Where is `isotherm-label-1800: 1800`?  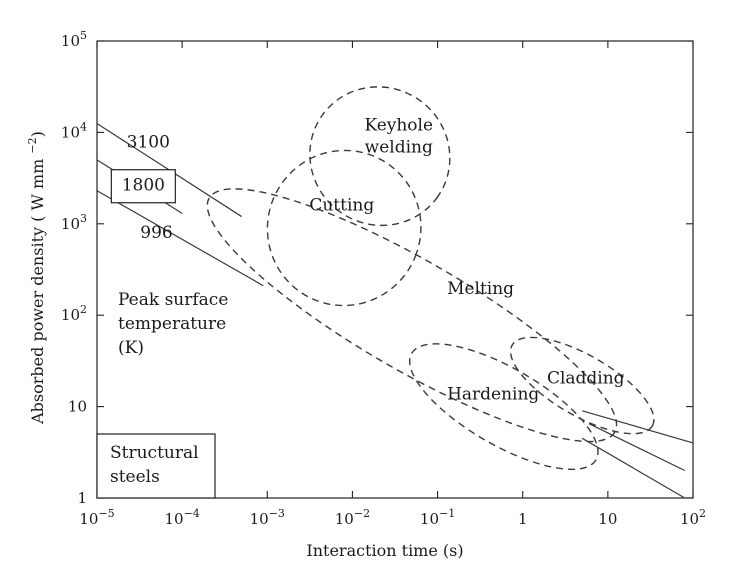 isotherm-label-1800: 1800 is located at coordinates (143, 186).